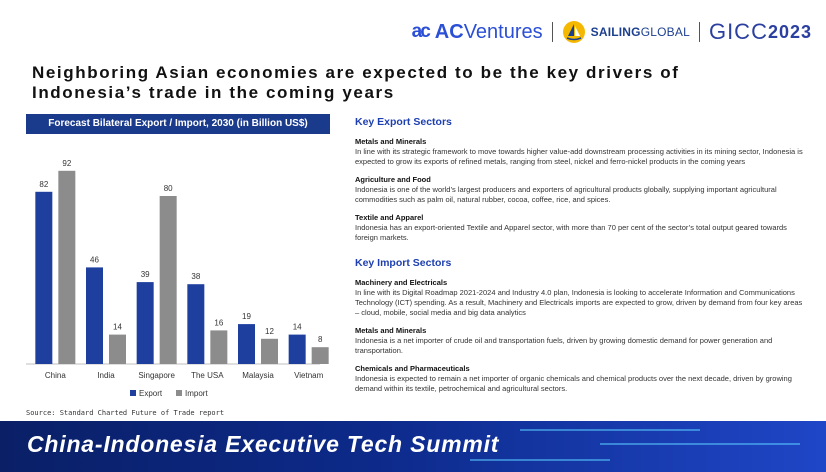  Describe the element at coordinates (168, 280) in the screenshot. I see `bar-import-singapore` at that location.